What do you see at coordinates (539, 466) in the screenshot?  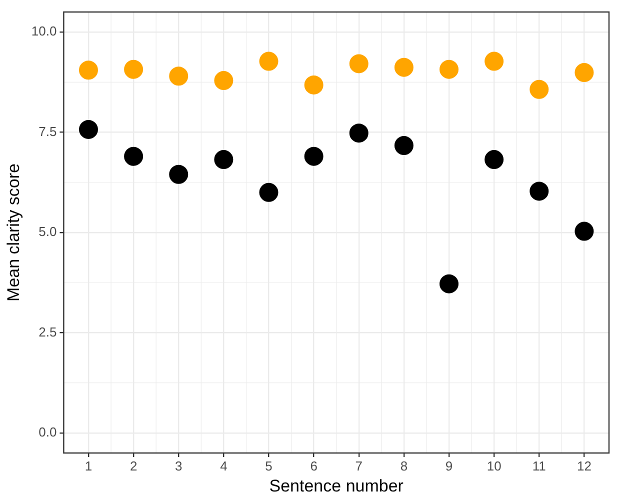 I see `x-tick-label: 11` at bounding box center [539, 466].